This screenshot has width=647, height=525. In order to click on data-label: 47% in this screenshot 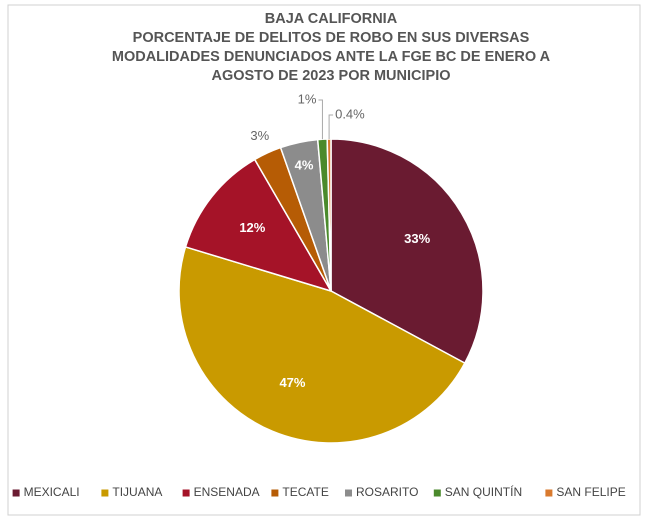, I will do `click(292, 382)`.